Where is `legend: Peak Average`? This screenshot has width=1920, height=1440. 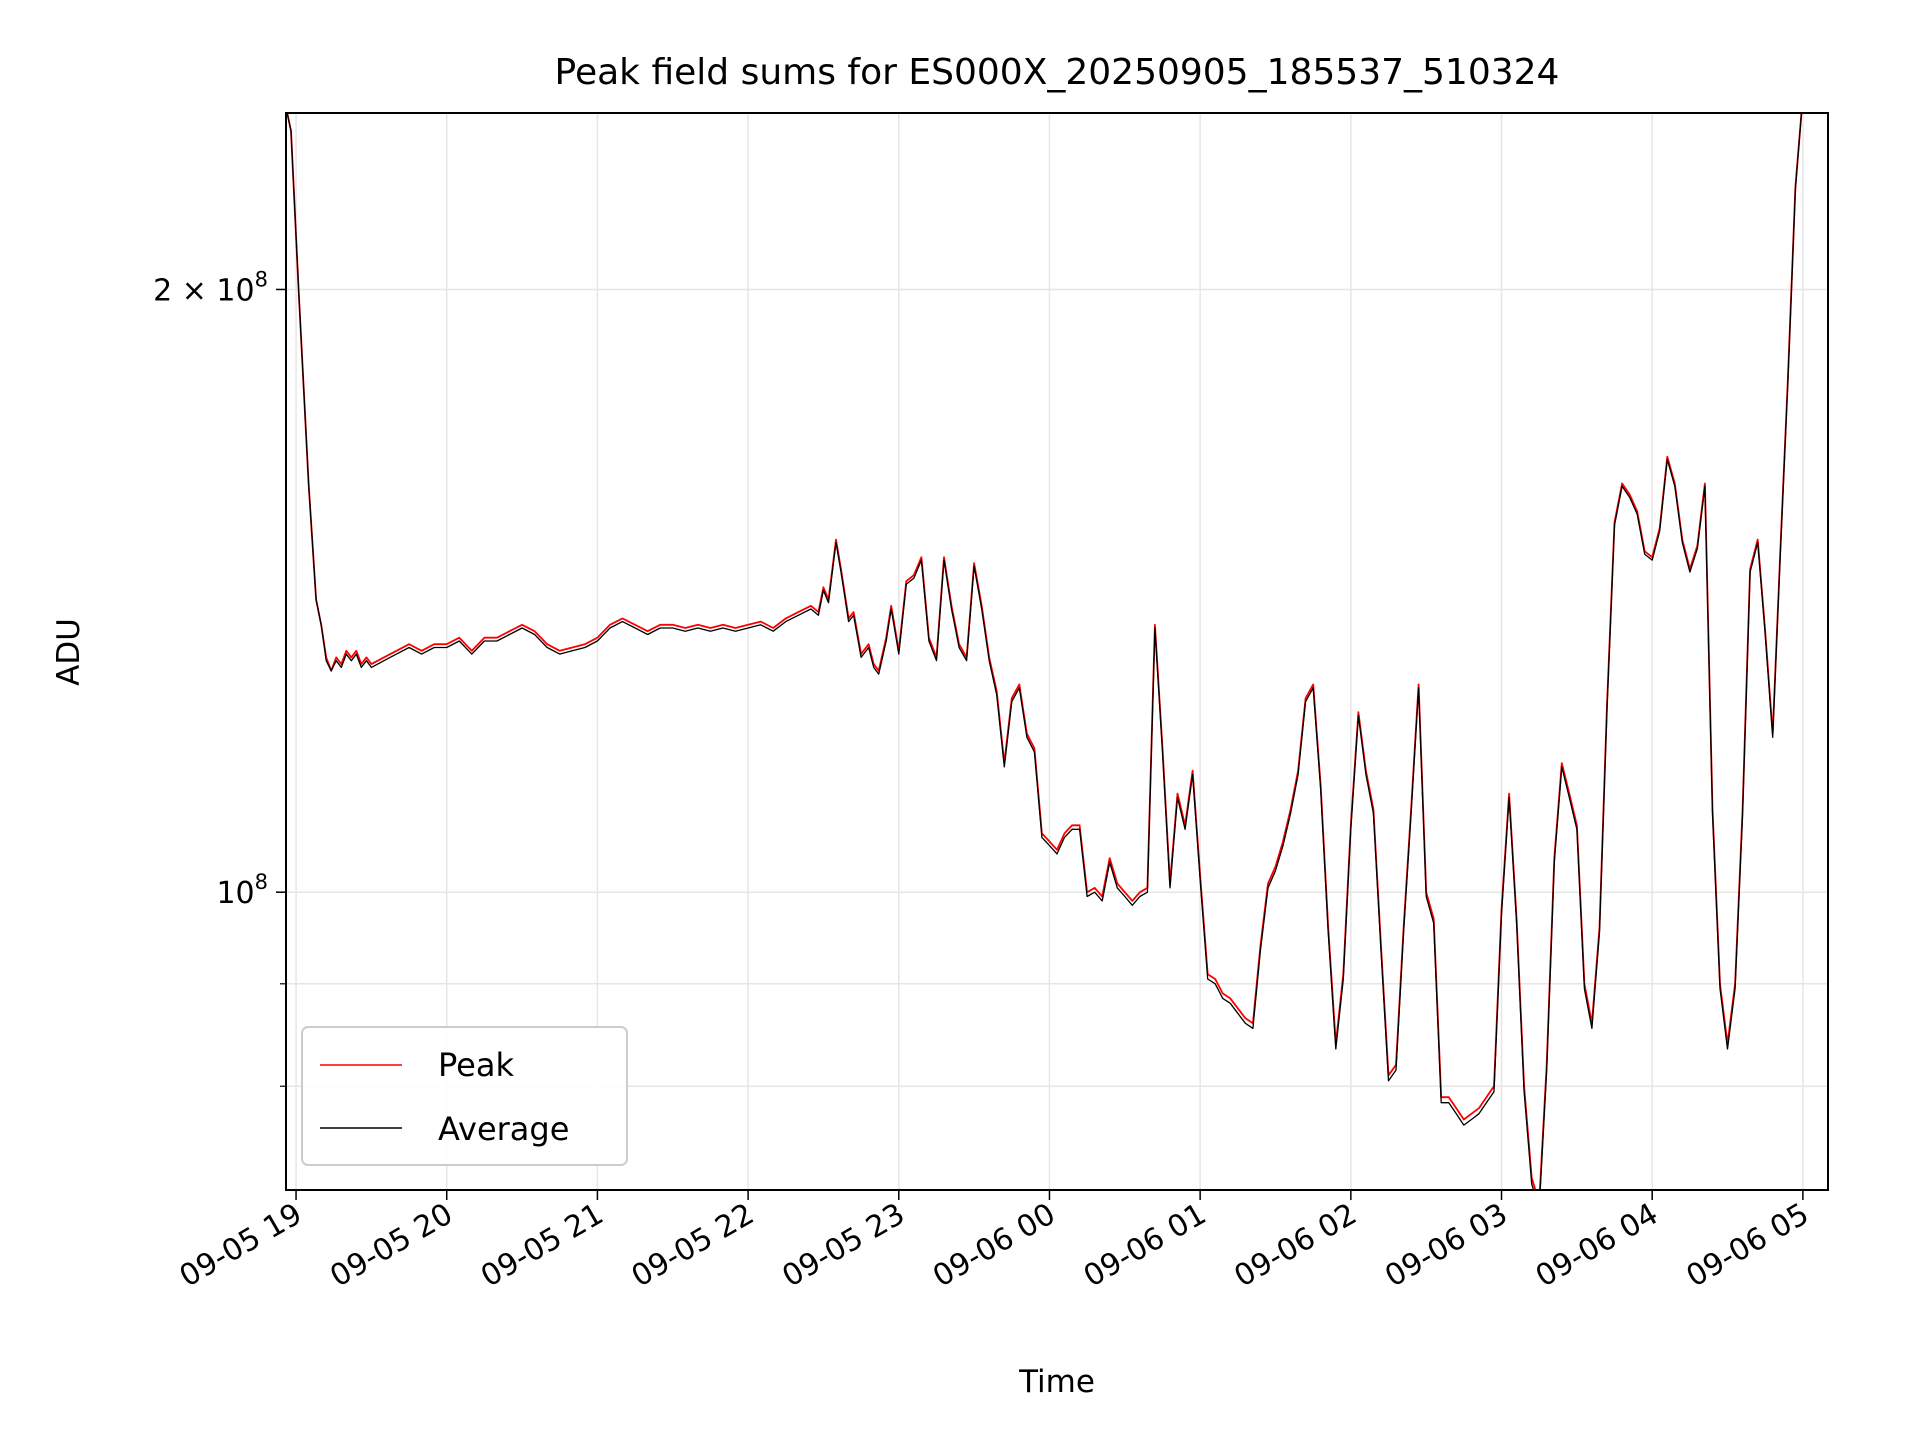 legend: Peak Average is located at coordinates (464, 1096).